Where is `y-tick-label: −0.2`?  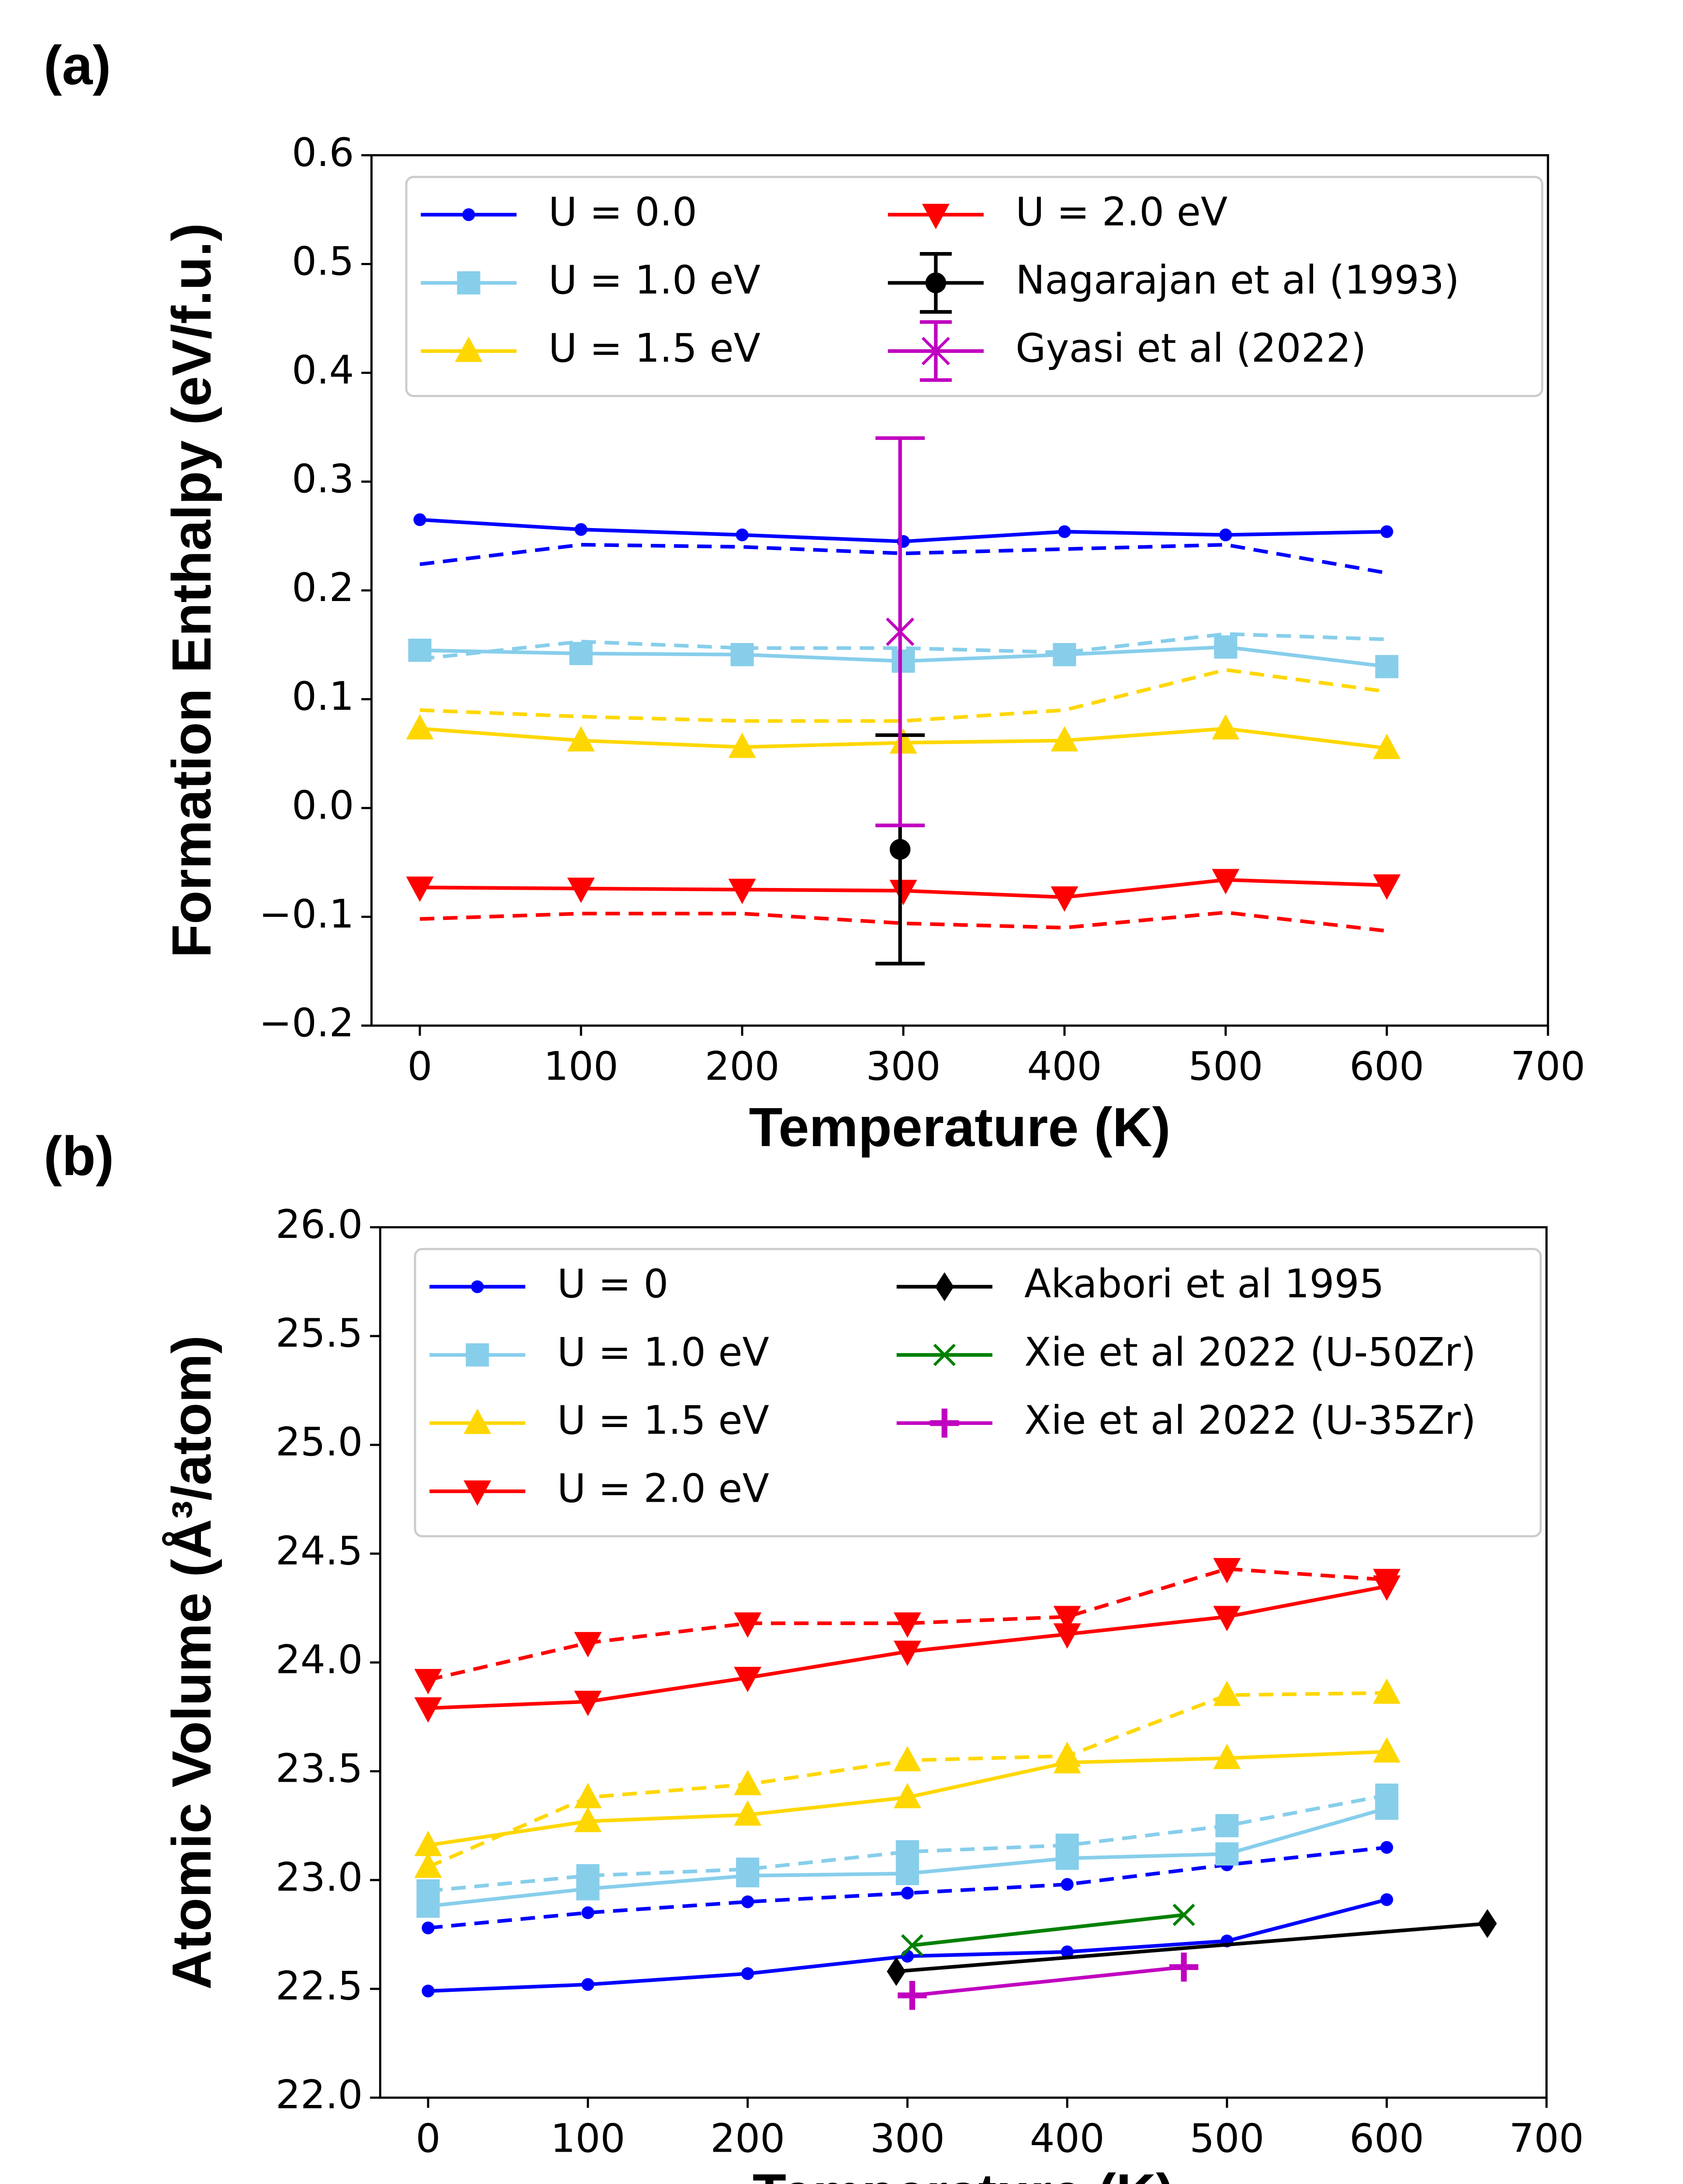
y-tick-label: −0.2 is located at coordinates (306, 1023).